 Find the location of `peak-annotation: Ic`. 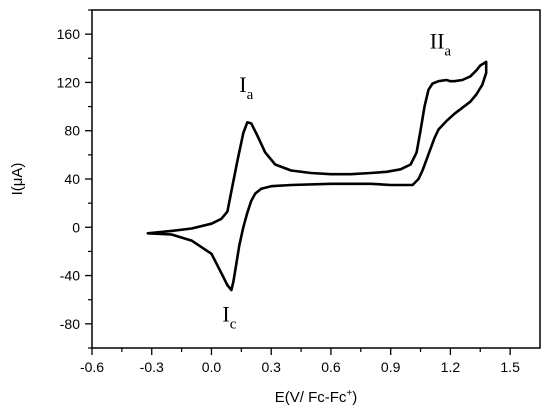

peak-annotation: Ic is located at coordinates (229, 316).